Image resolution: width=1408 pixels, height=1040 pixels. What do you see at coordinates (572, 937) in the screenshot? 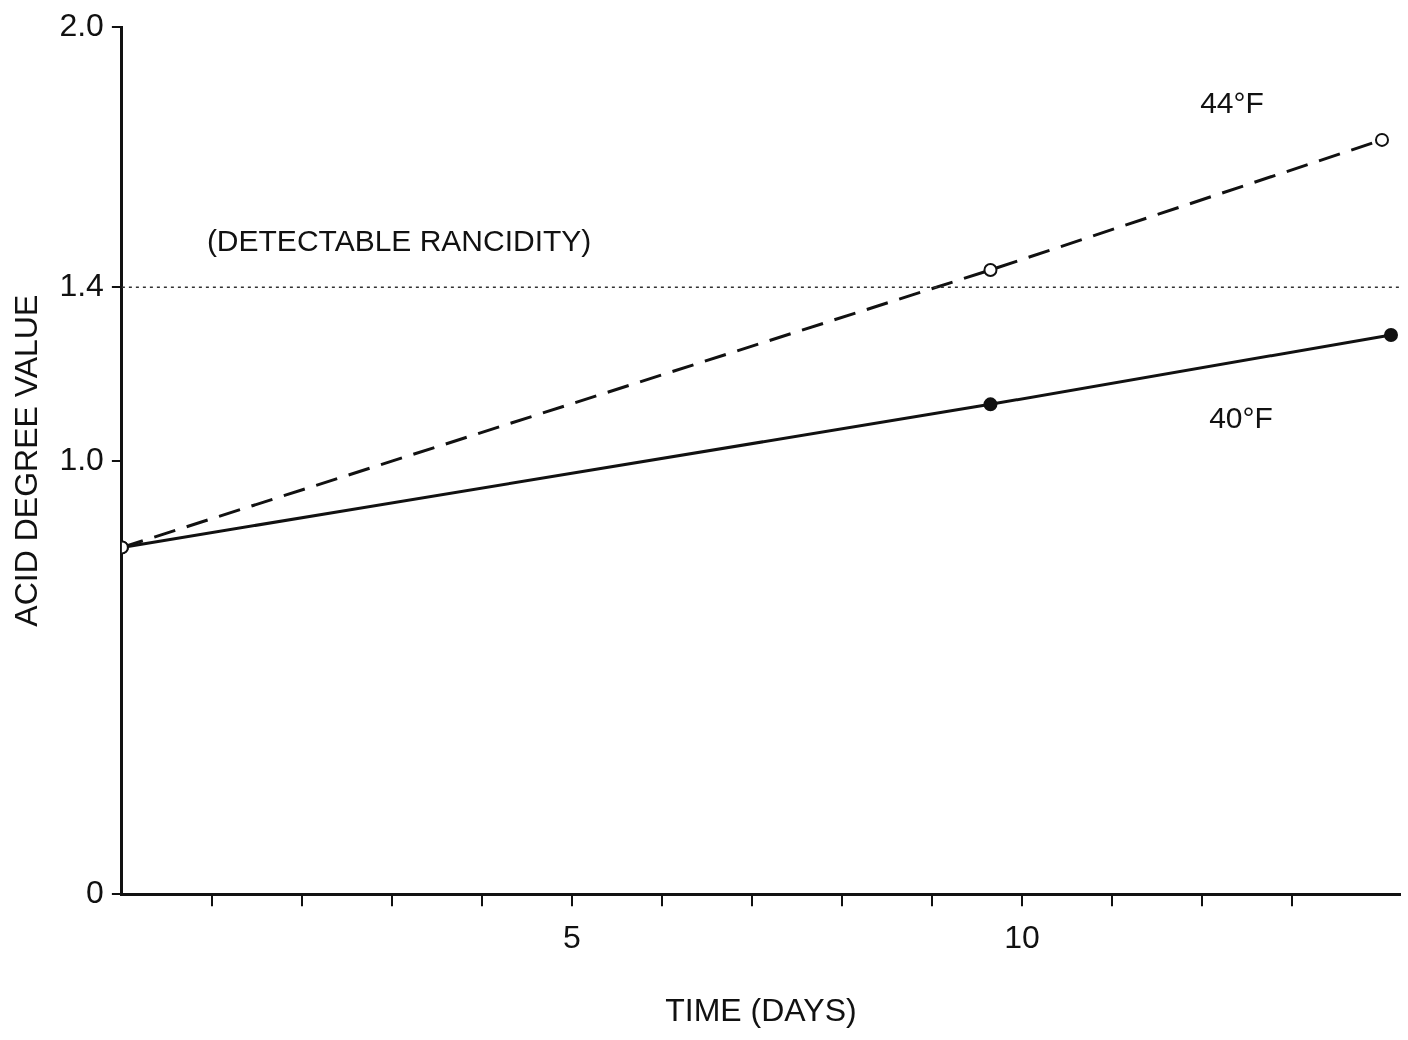
I see `x-tick-label: 5` at bounding box center [572, 937].